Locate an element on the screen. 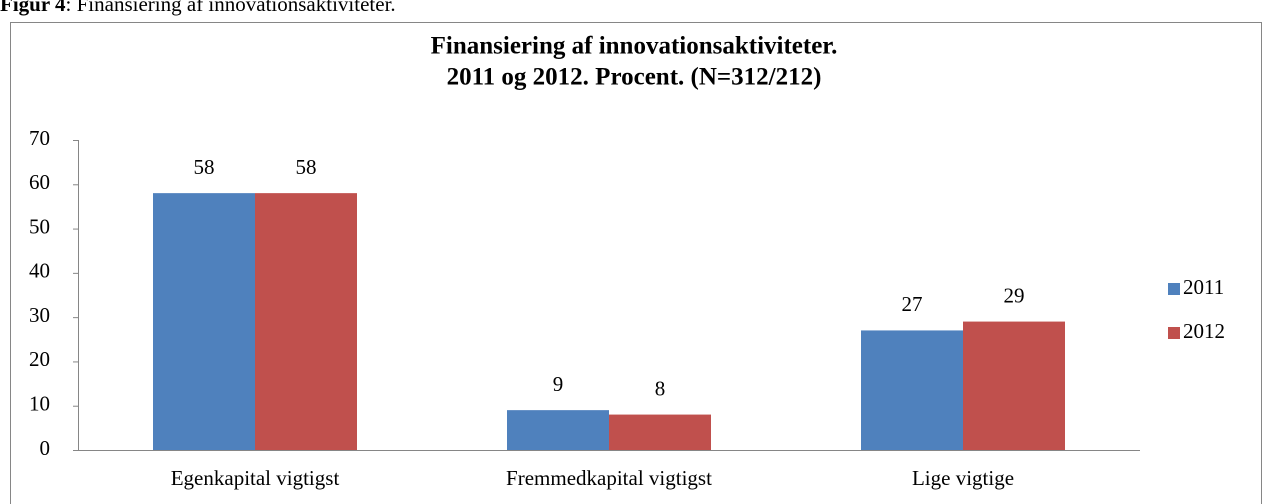  y-tick-label: 40 is located at coordinates (39, 271).